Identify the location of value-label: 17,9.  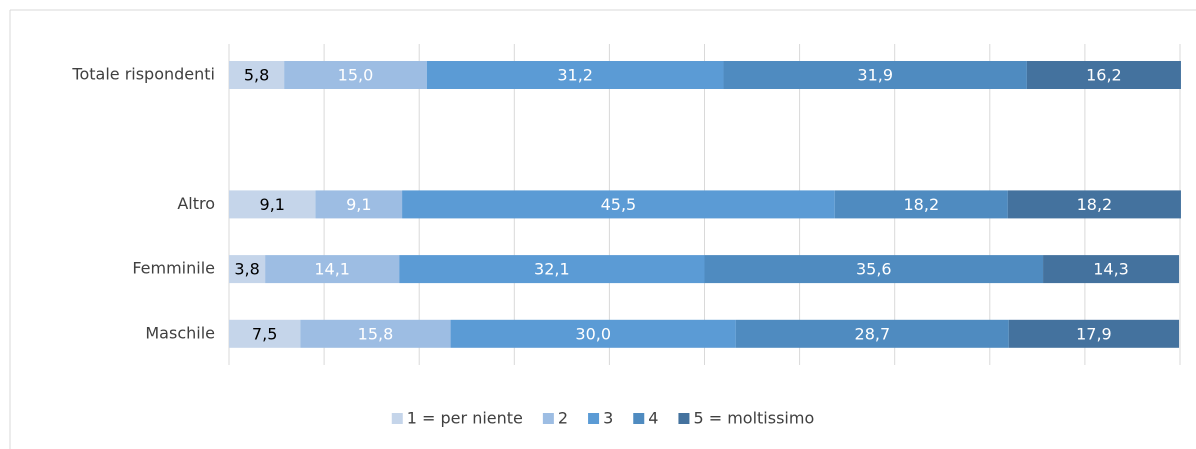
(1094, 333).